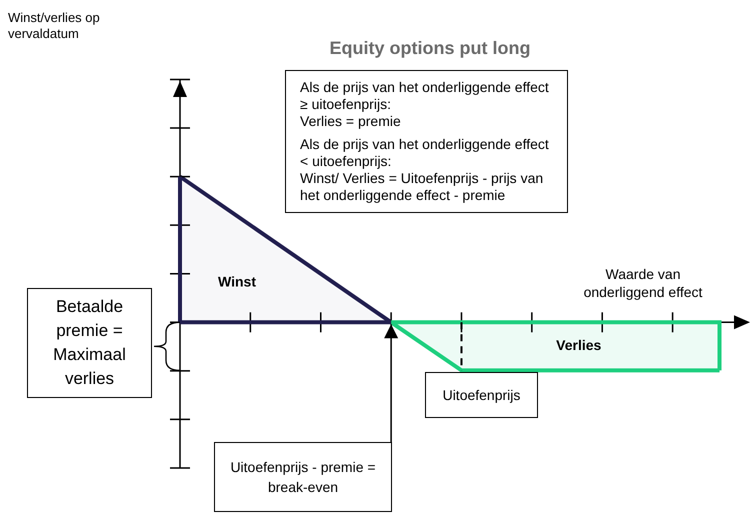 This screenshot has width=752, height=518. Describe the element at coordinates (237, 282) in the screenshot. I see `series-label: Winst` at that location.